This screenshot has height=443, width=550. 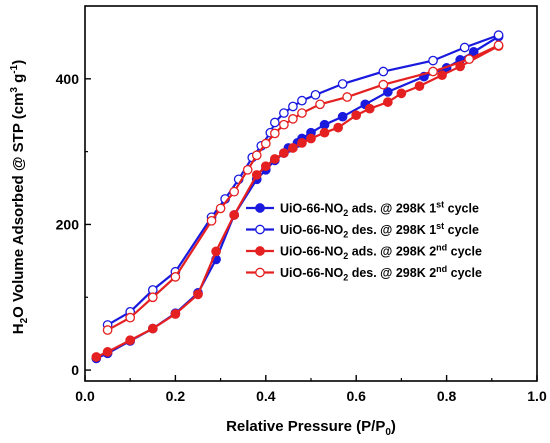 I want to click on legend-entry: UiO-66-NO2 ads. @ 298K 2nd cycle, so click(x=364, y=252).